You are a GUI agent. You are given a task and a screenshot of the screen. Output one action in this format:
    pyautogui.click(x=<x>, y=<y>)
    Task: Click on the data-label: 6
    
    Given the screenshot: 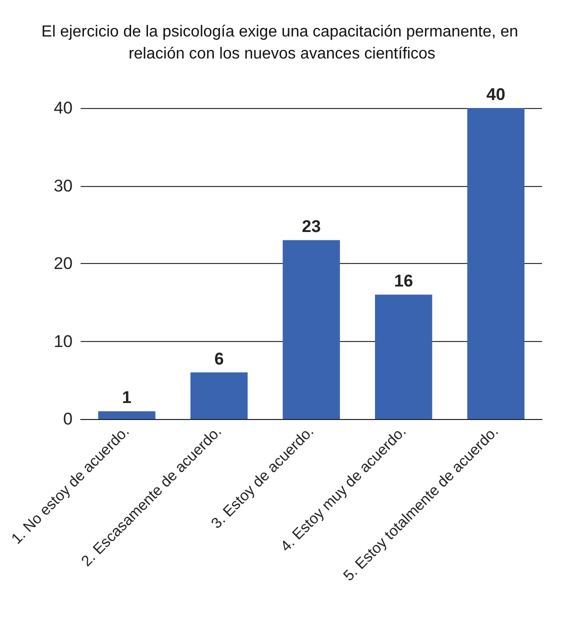 What is the action you would take?
    pyautogui.click(x=219, y=358)
    